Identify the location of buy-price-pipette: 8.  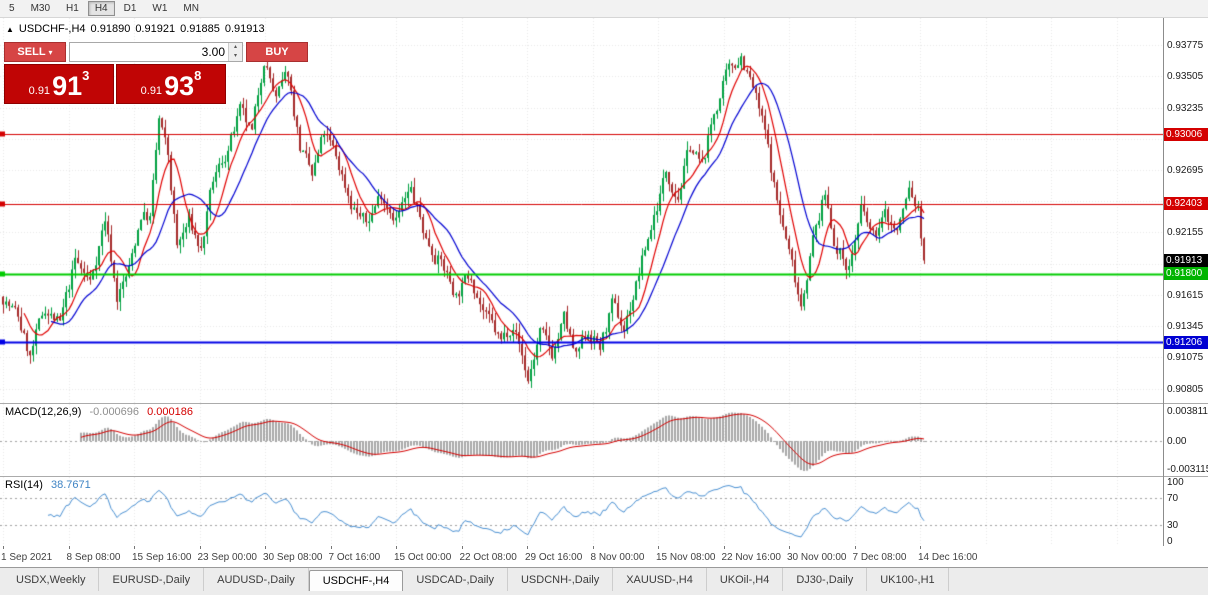
(198, 75).